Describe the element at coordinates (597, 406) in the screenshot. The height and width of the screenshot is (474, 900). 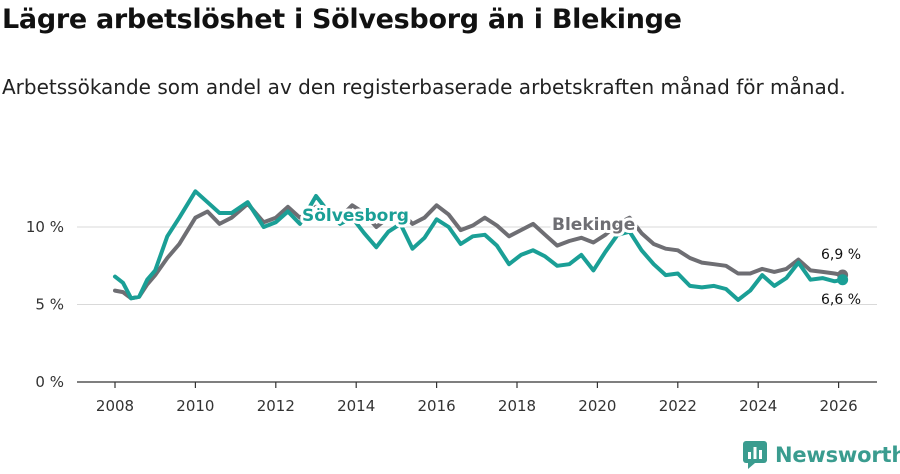
I see `x-tick-label: 2020` at that location.